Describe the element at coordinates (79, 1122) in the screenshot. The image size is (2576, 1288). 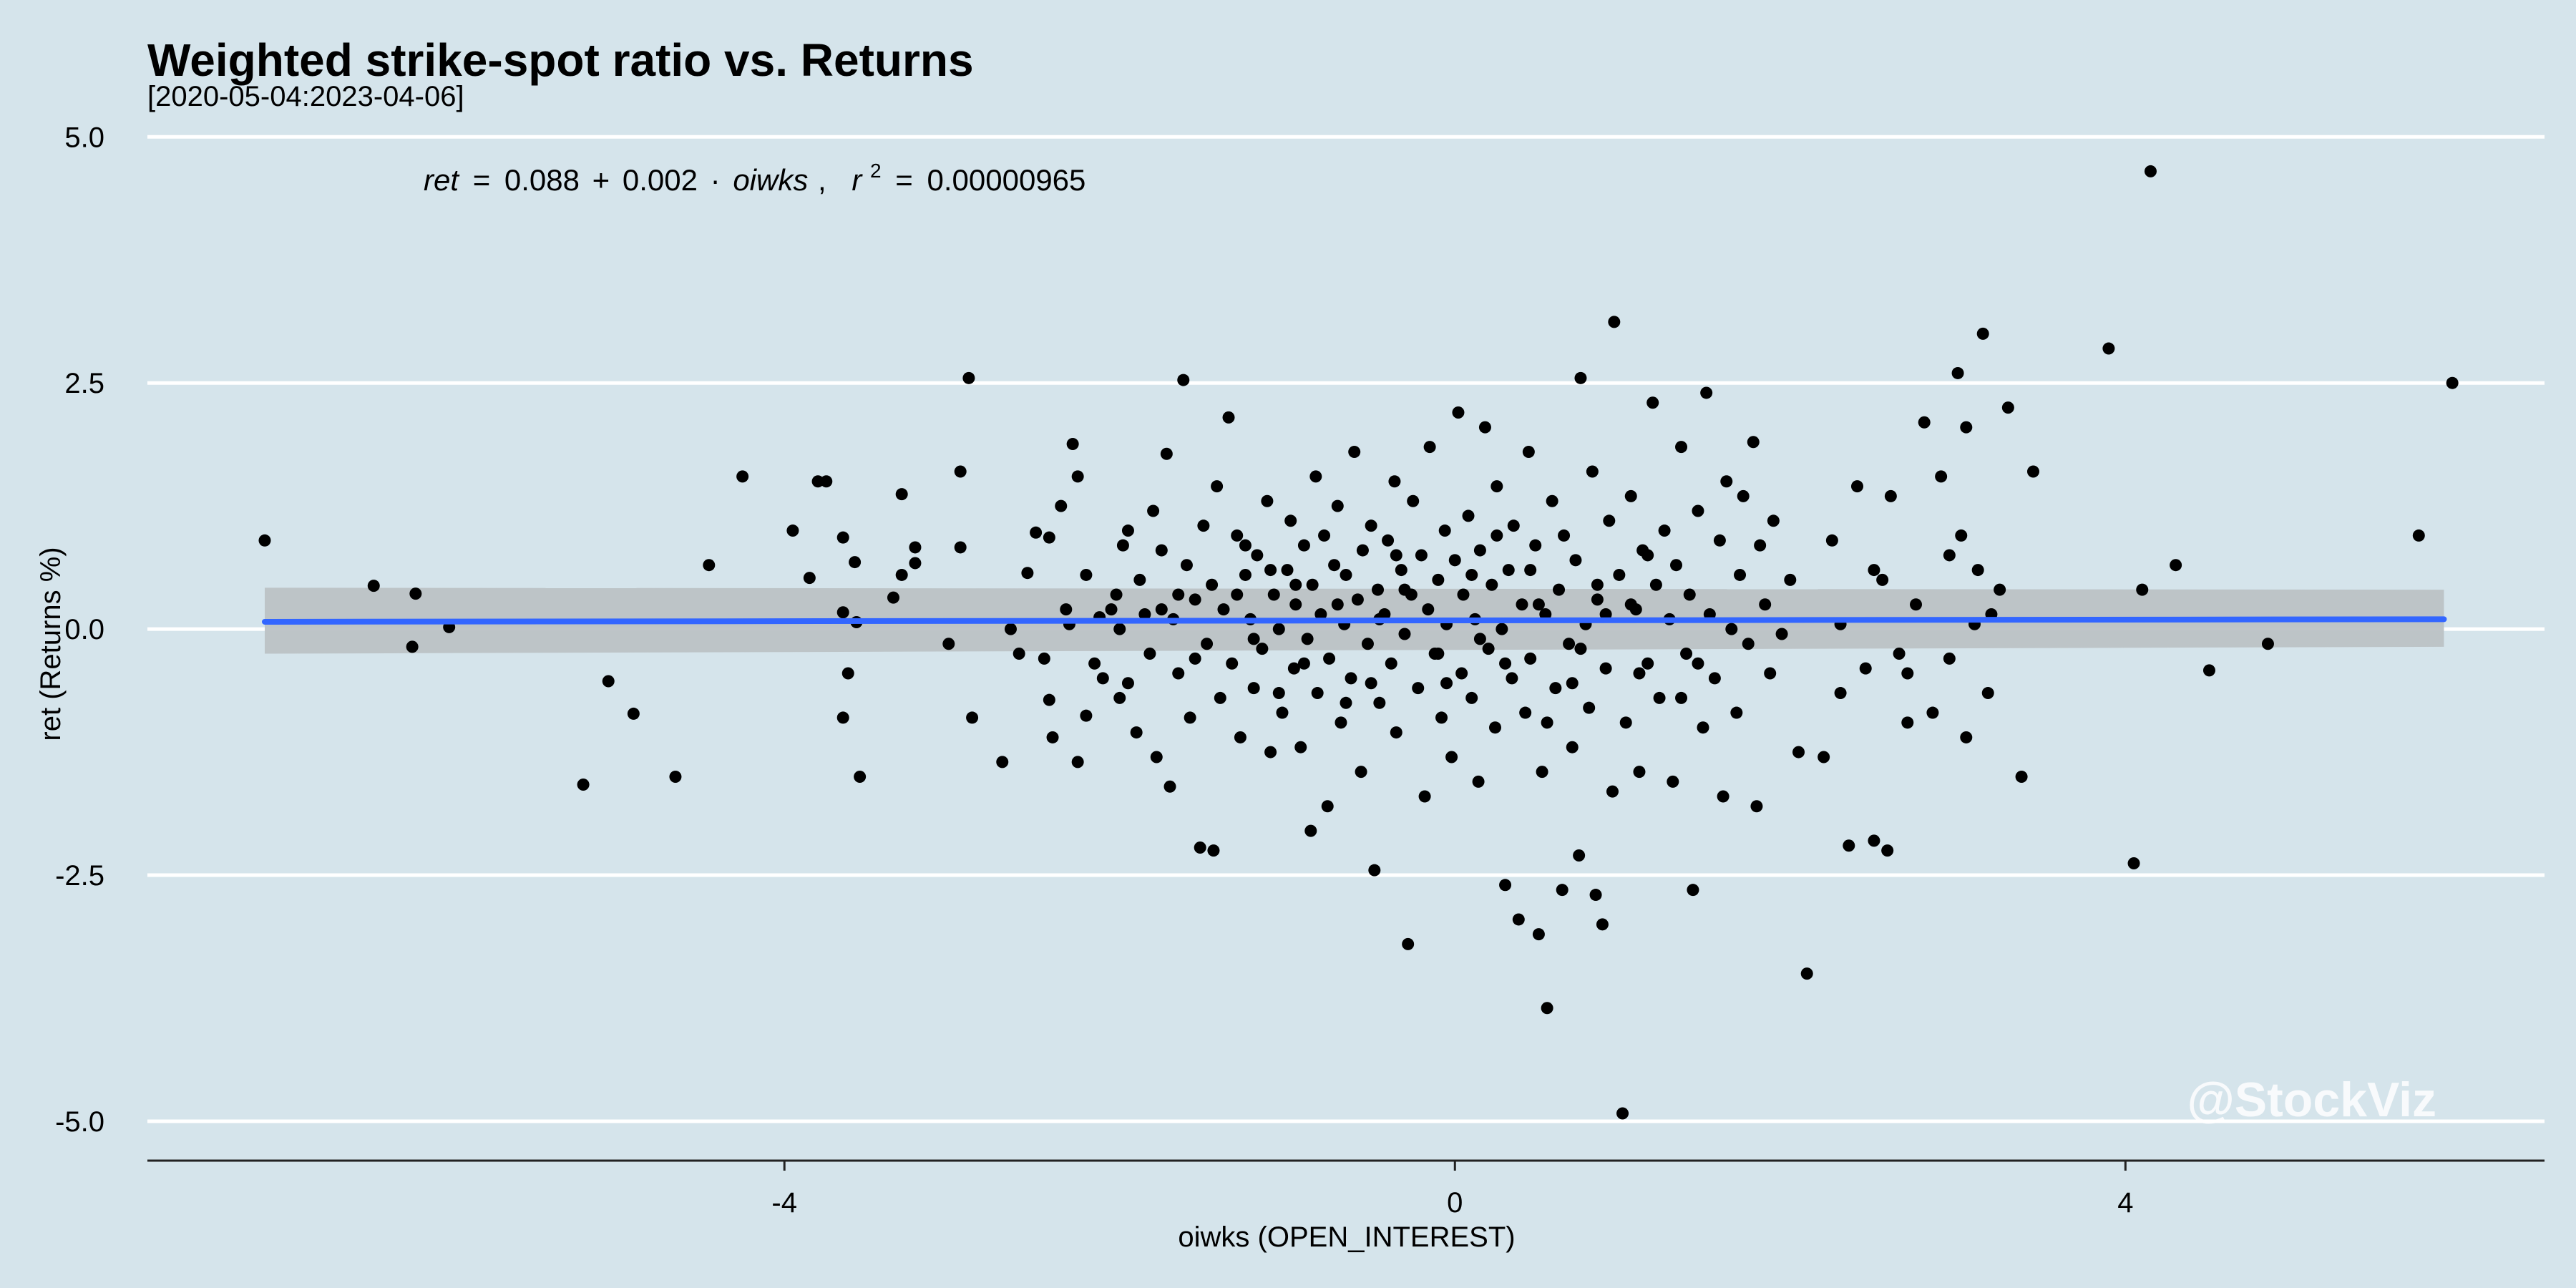
I see `y-tick-label: -5.0` at that location.